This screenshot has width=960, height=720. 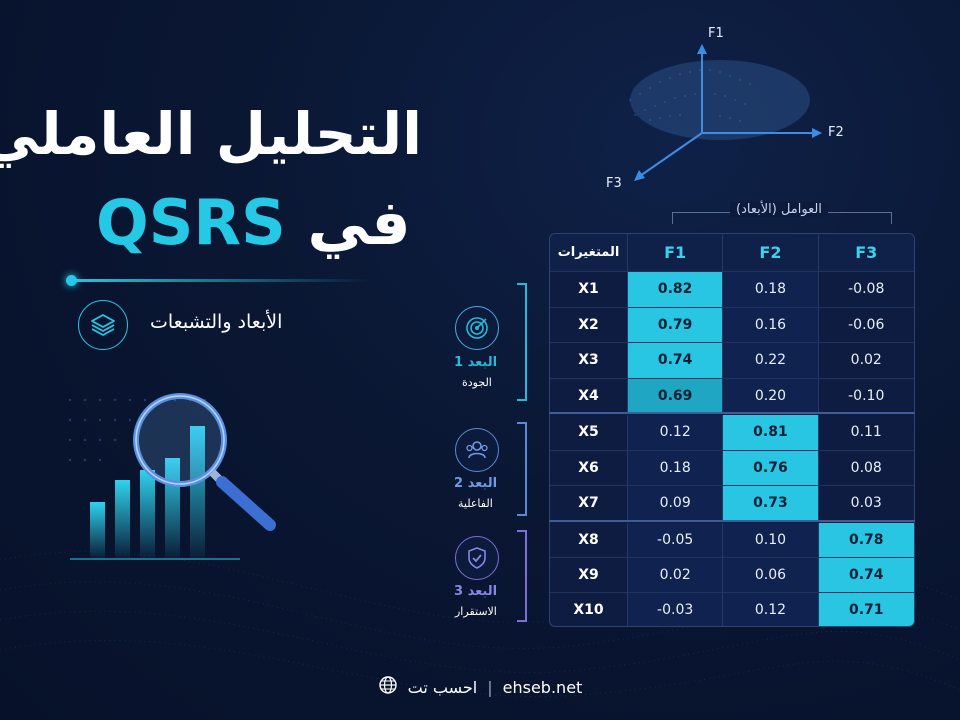 What do you see at coordinates (442, 687) in the screenshot?
I see `footer-brand: احسب تت` at bounding box center [442, 687].